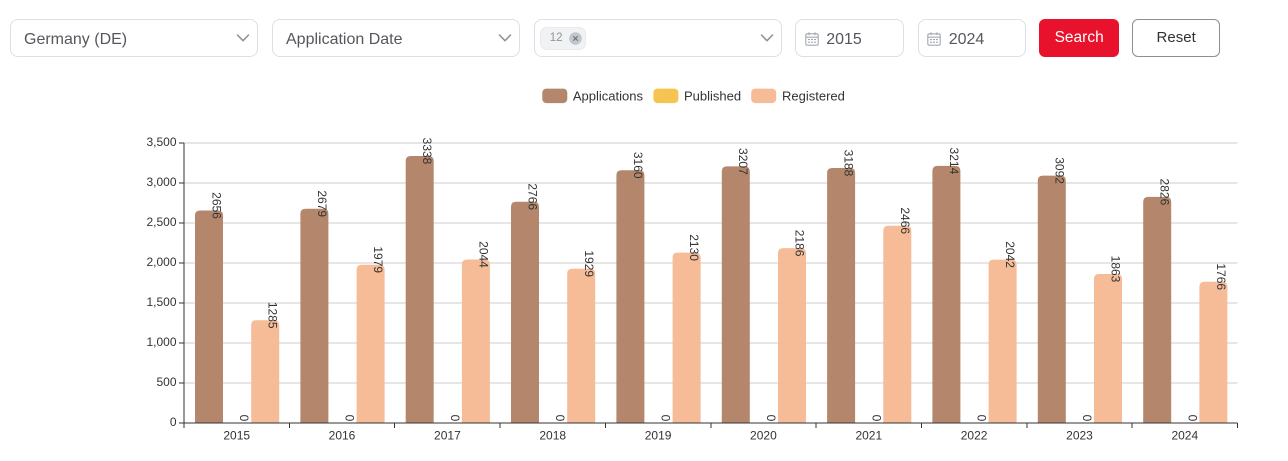 The height and width of the screenshot is (461, 1288). Describe the element at coordinates (954, 161) in the screenshot. I see `svg-text: 3214` at that location.